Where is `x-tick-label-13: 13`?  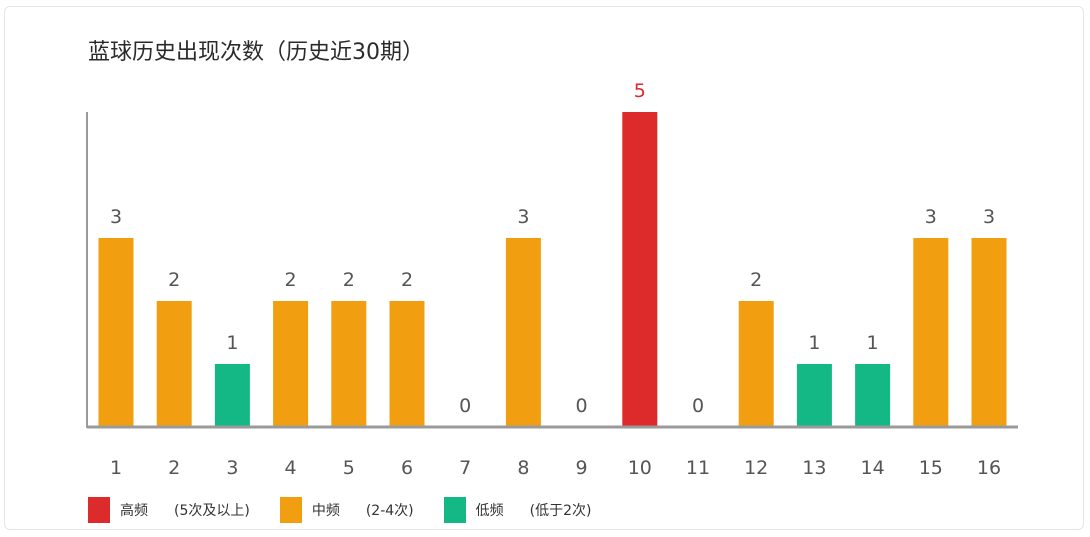
x-tick-label-13: 13 is located at coordinates (814, 468).